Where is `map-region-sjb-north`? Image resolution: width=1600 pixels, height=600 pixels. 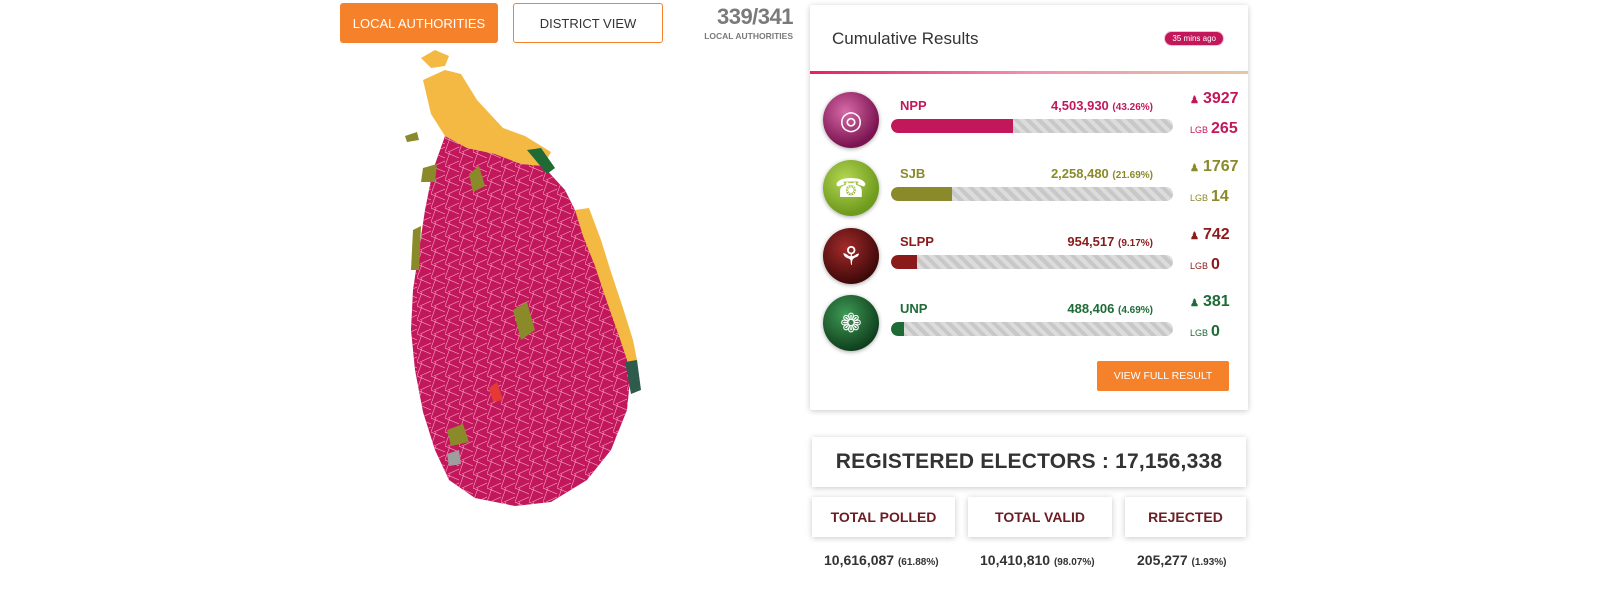 map-region-sjb-north is located at coordinates (429, 173).